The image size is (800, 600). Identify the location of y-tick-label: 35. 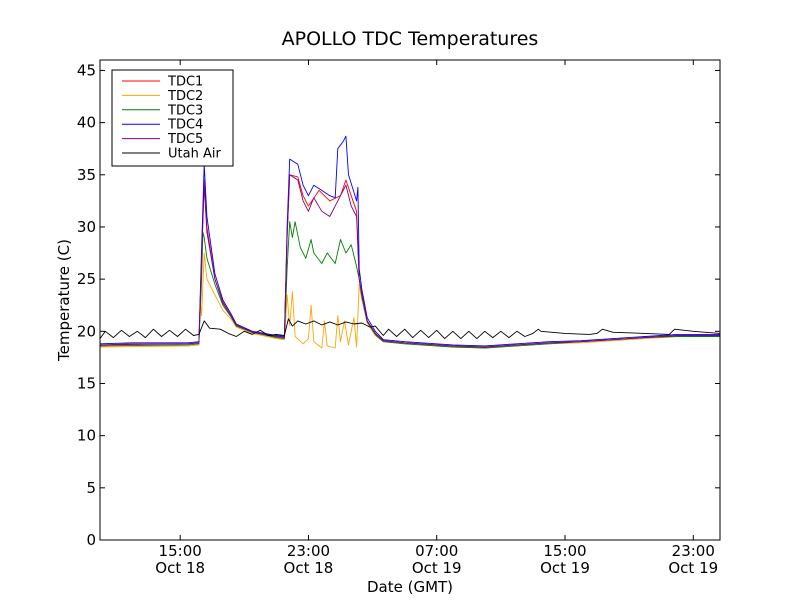
(86, 175).